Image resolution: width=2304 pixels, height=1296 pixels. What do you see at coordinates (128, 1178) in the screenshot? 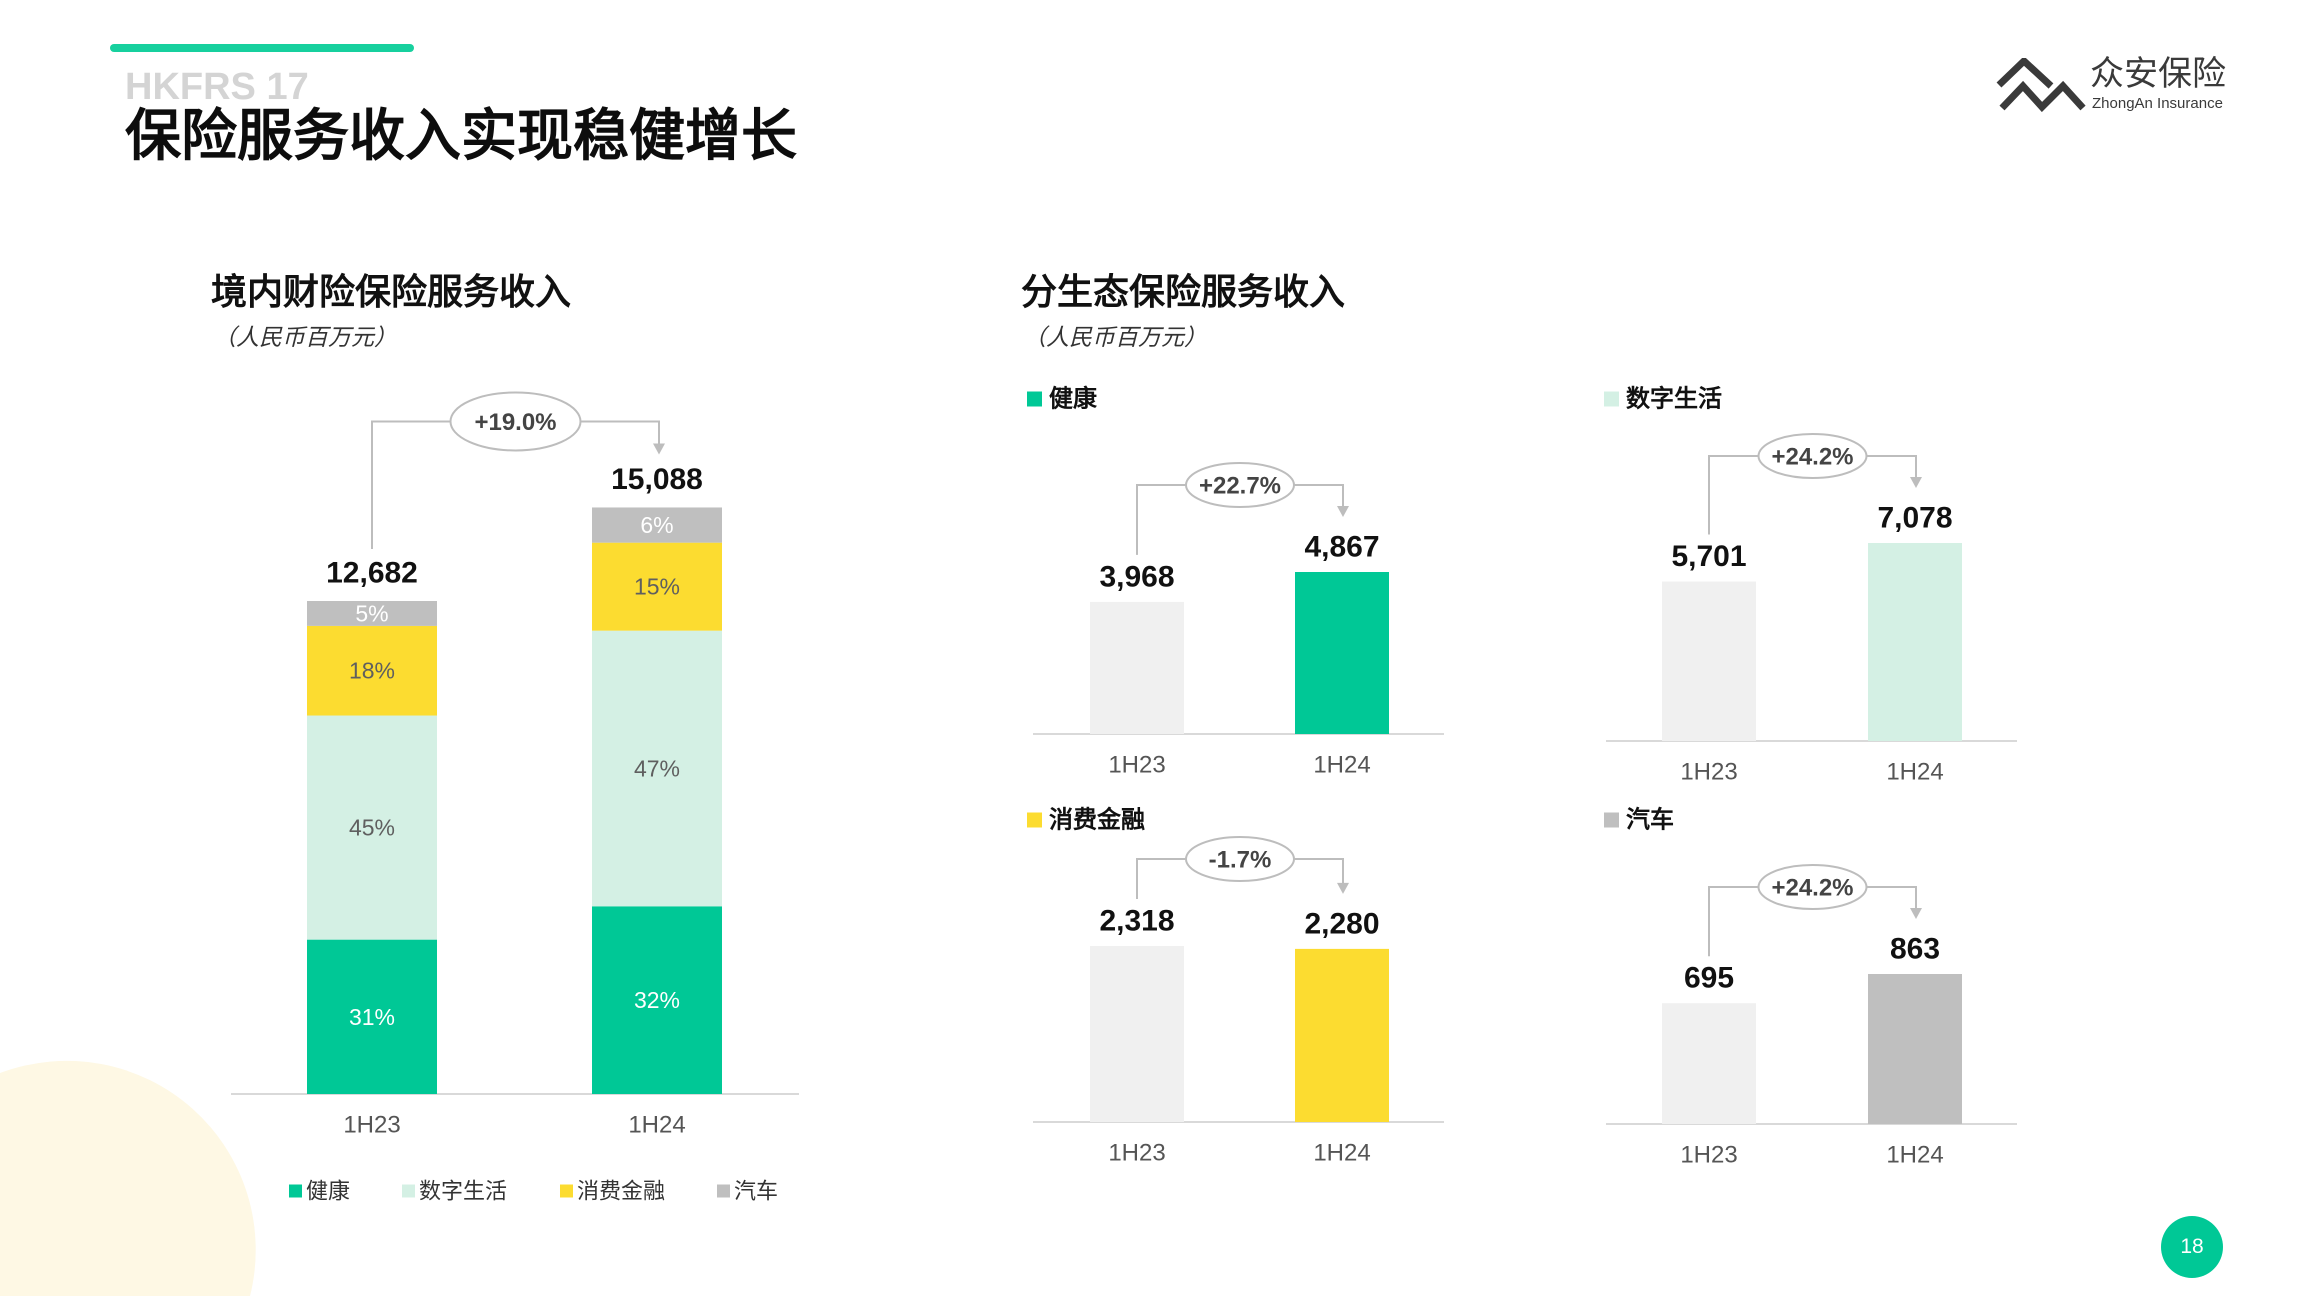
I see `decorative-circle` at bounding box center [128, 1178].